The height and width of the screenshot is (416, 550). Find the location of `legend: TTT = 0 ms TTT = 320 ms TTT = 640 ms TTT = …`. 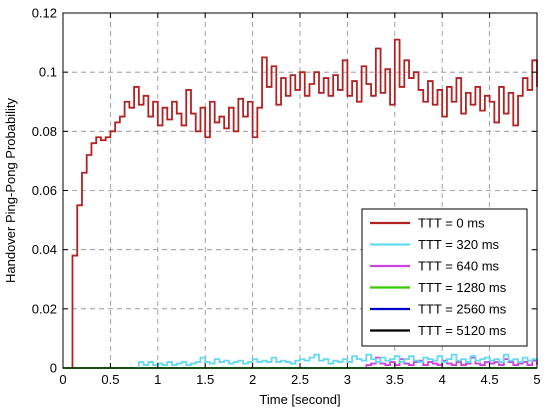

legend: TTT = 0 ms TTT = 320 ms TTT = 640 ms TTT = … is located at coordinates (444, 277).